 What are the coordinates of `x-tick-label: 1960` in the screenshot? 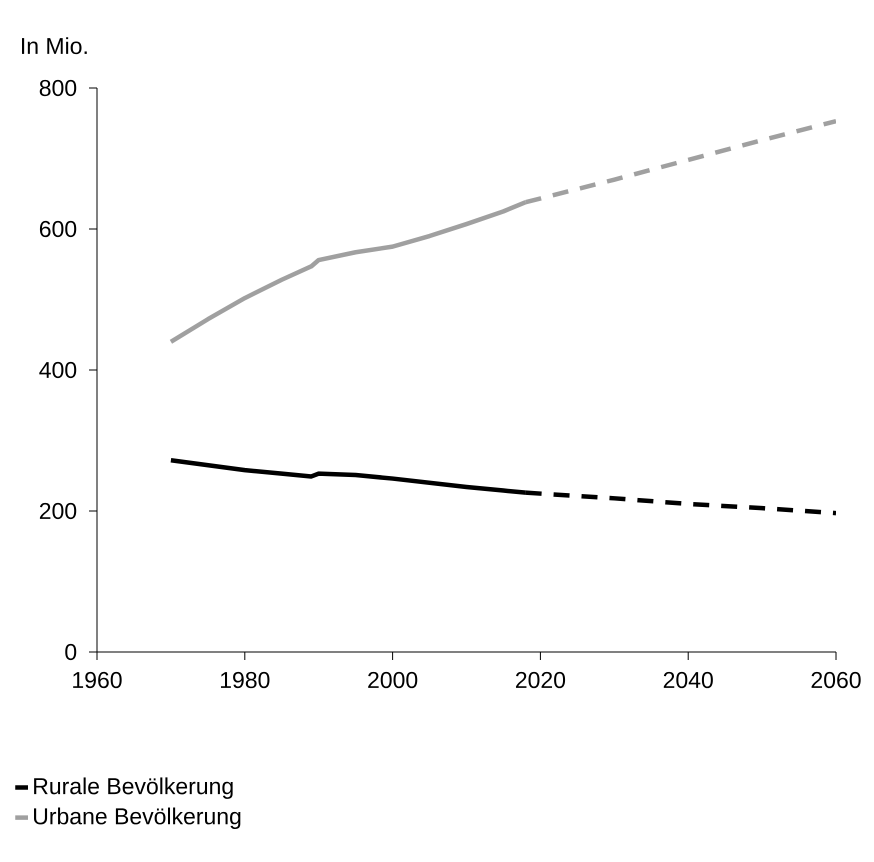 It's located at (97, 680).